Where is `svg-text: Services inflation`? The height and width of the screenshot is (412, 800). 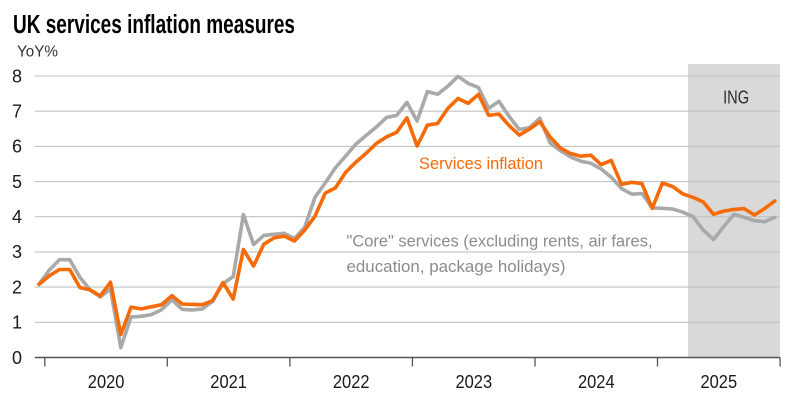
svg-text: Services inflation is located at coordinates (481, 163).